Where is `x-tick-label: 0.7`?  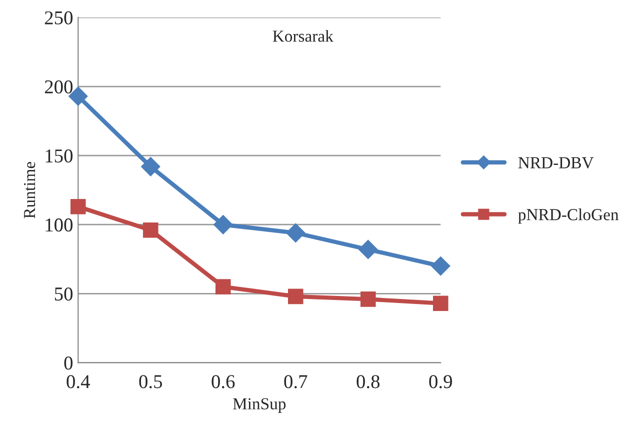 x-tick-label: 0.7 is located at coordinates (296, 381).